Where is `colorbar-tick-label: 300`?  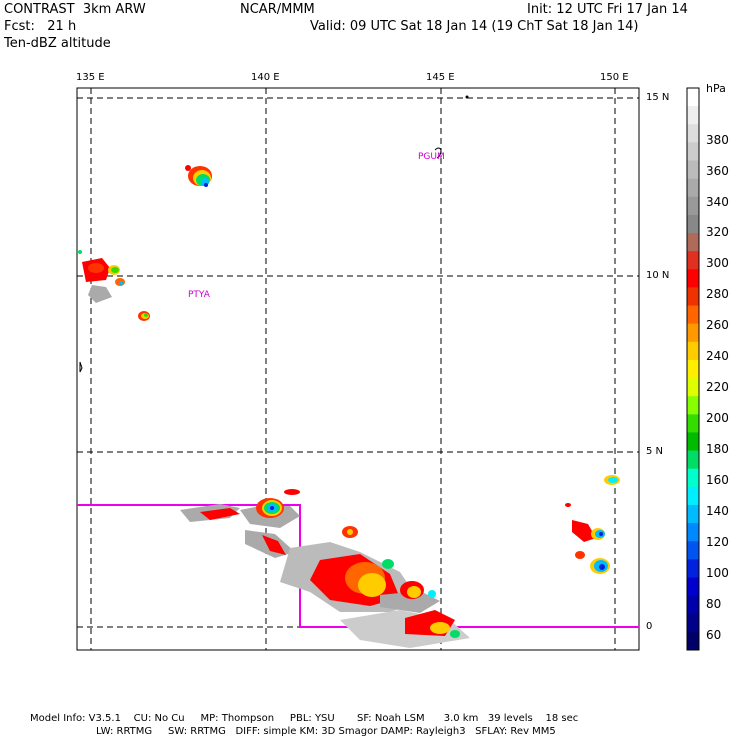
colorbar-tick-label: 300 is located at coordinates (717, 263).